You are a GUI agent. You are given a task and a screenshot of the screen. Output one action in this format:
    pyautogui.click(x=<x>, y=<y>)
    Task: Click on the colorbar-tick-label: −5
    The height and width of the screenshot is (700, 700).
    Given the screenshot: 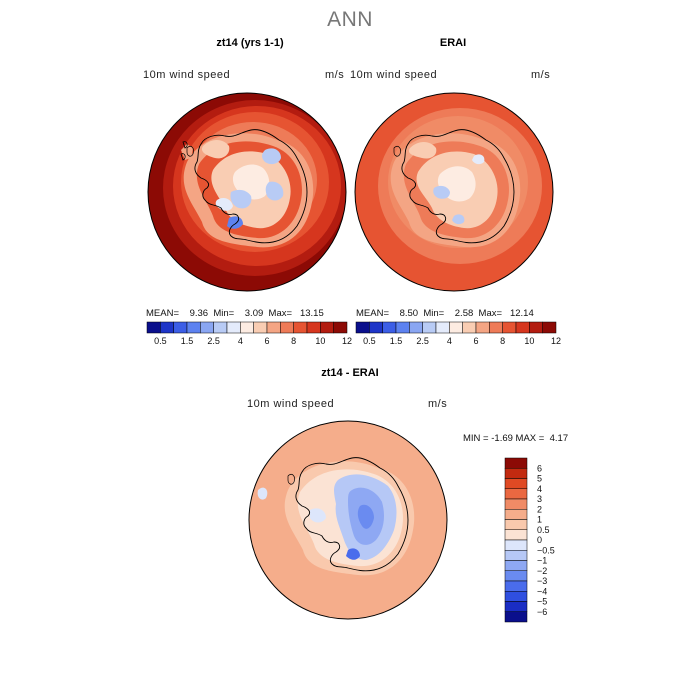 What is the action you would take?
    pyautogui.click(x=542, y=602)
    